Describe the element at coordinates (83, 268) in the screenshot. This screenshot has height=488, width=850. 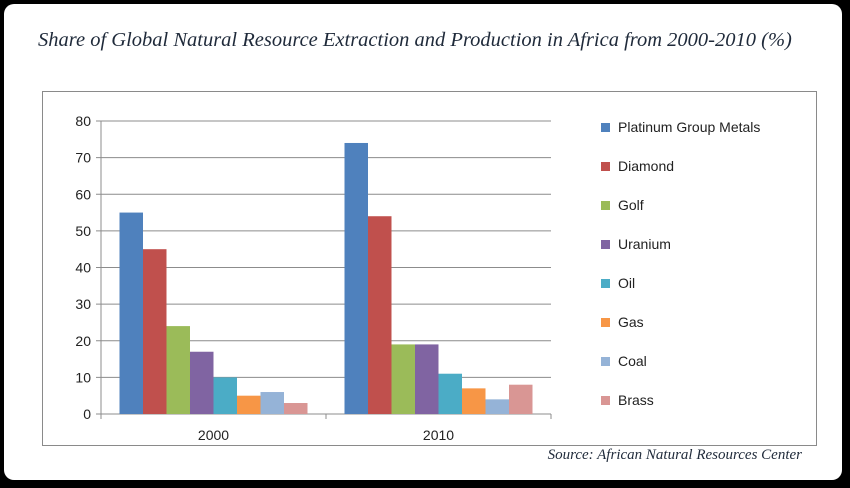
I see `y-tick-label: 40` at that location.